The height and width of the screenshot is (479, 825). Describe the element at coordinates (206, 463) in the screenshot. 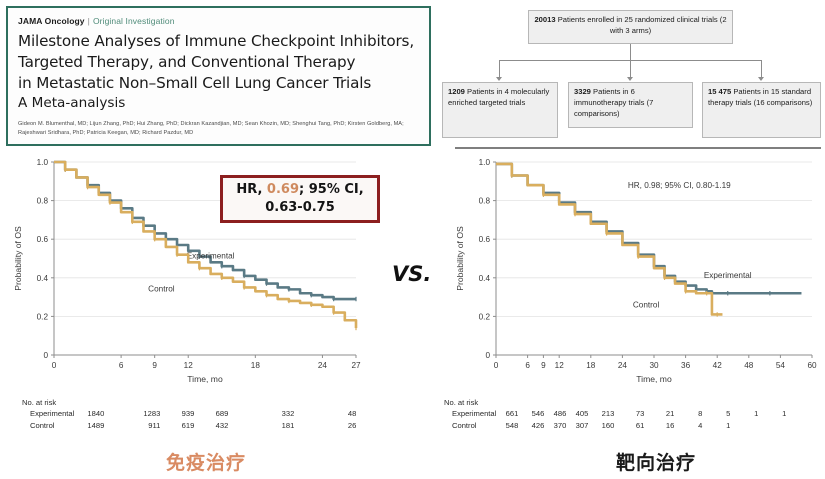

I see `caption-immunotherapy: 免疫治疗` at that location.